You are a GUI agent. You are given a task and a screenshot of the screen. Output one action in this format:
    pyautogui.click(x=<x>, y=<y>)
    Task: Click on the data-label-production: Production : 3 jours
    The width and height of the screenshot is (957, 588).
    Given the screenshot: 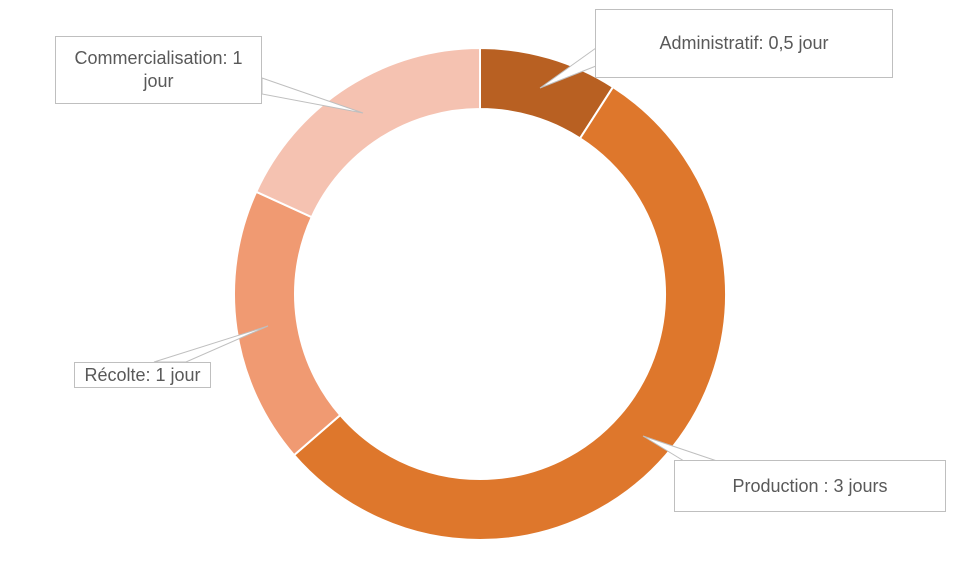 What is the action you would take?
    pyautogui.click(x=810, y=486)
    